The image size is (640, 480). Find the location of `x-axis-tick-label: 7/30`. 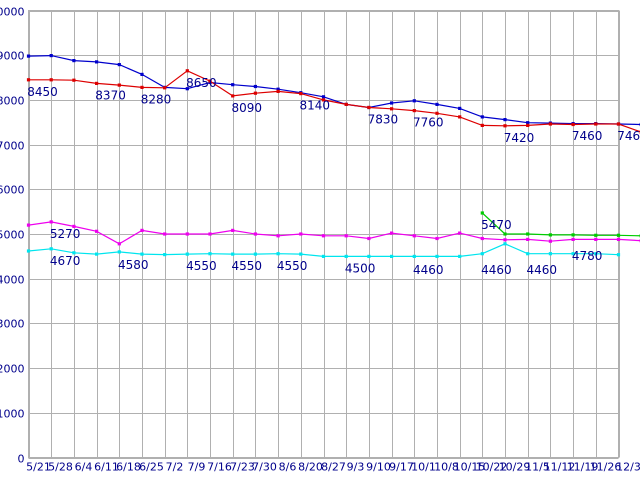

x-axis-tick-label: 7/30 is located at coordinates (264, 467).